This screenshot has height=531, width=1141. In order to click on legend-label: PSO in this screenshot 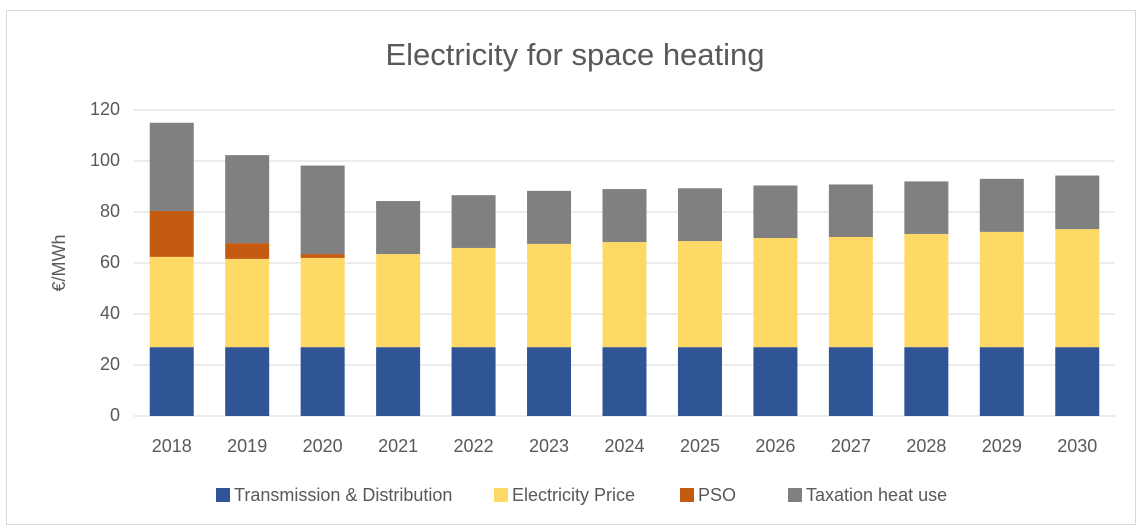, I will do `click(717, 495)`.